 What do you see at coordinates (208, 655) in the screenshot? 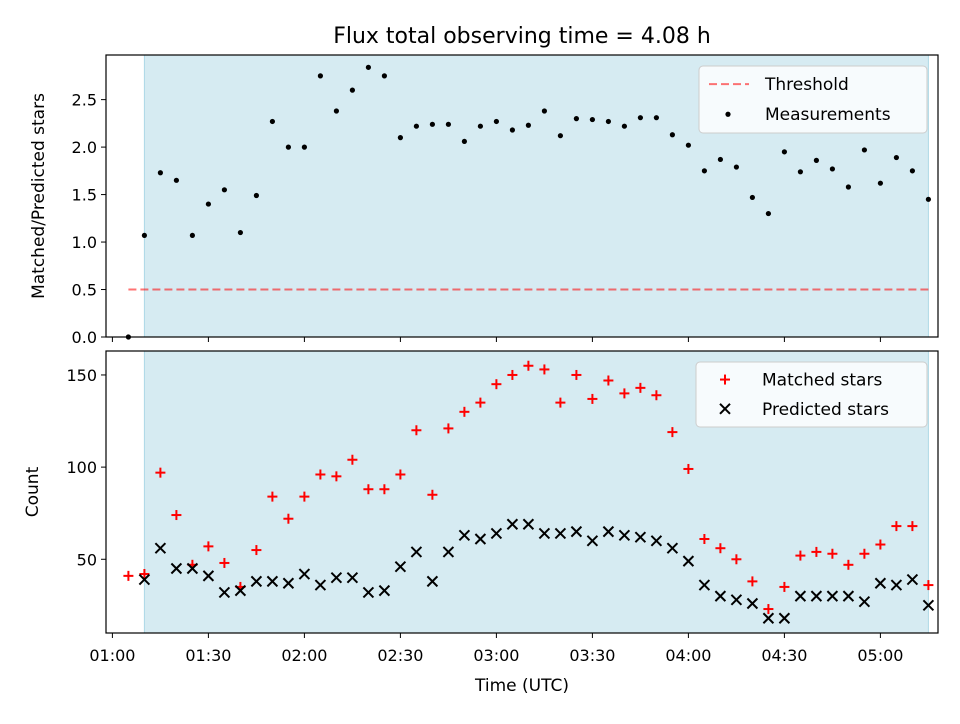
I see `x-tick-label: 01:30` at bounding box center [208, 655].